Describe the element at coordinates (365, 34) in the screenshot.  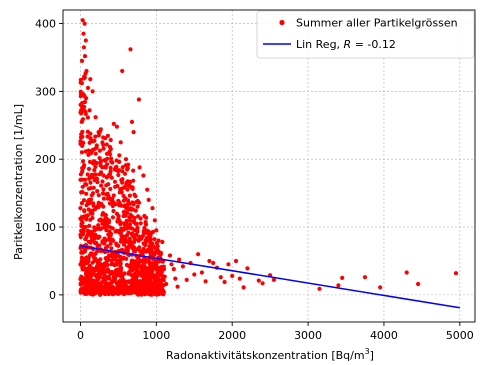
I see `legend-box` at that location.